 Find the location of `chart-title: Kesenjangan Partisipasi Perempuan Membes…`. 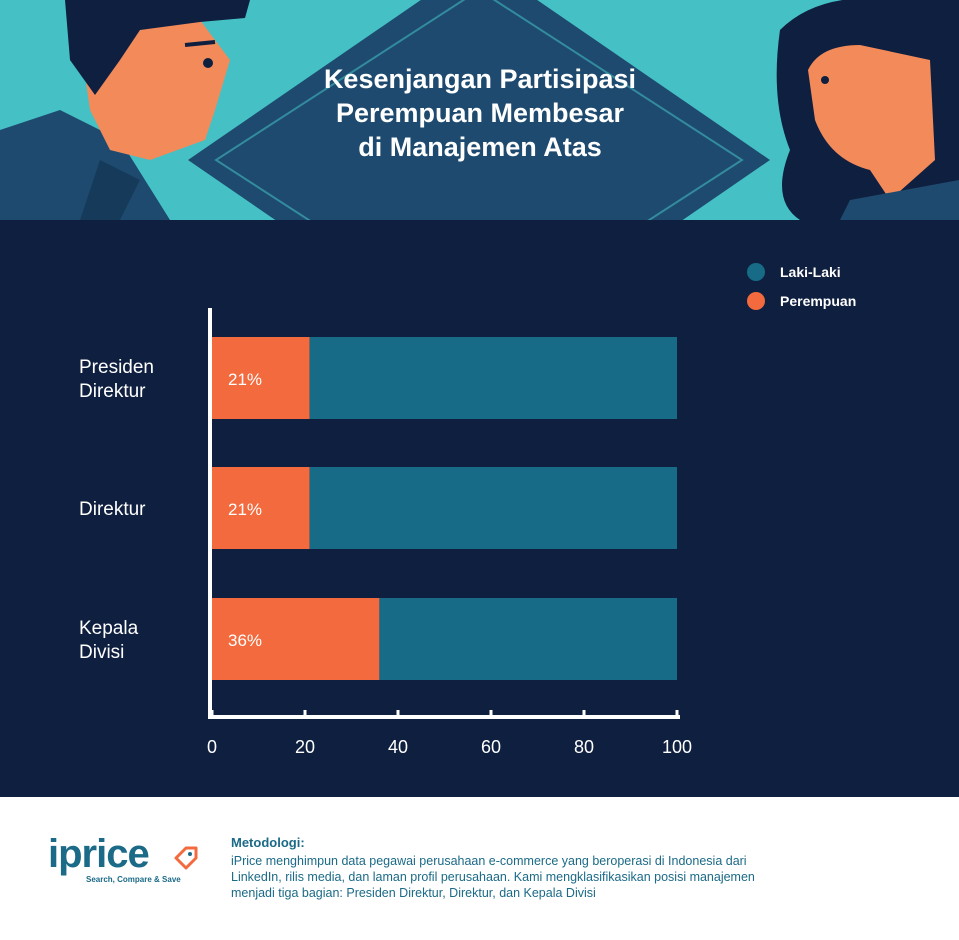

chart-title: Kesenjangan Partisipasi Perempuan Membes… is located at coordinates (480, 113).